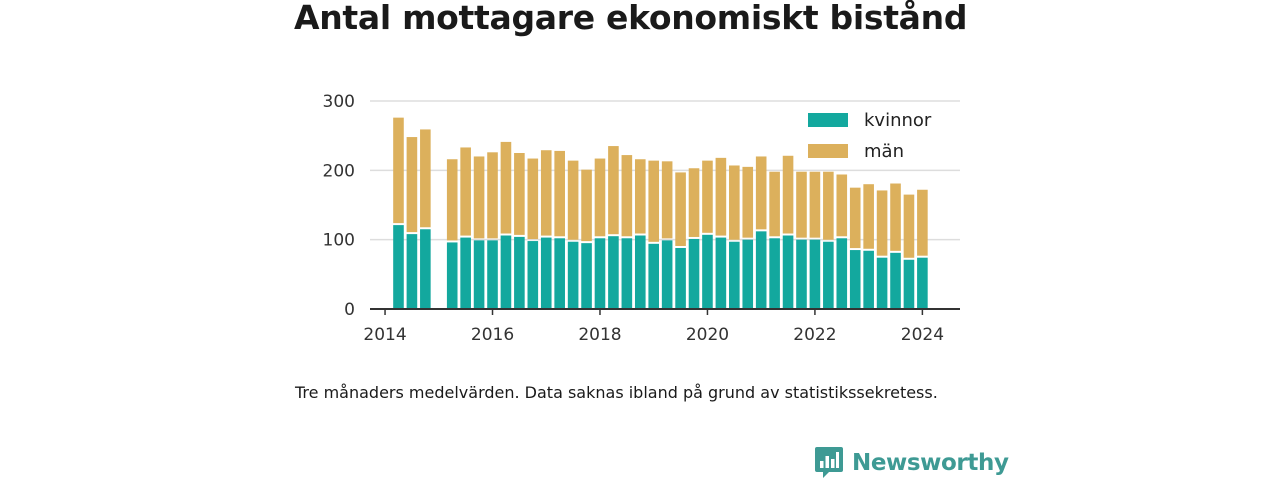 The height and width of the screenshot is (480, 1280). What do you see at coordinates (930, 463) in the screenshot?
I see `brand-name: Newsworthy` at bounding box center [930, 463].